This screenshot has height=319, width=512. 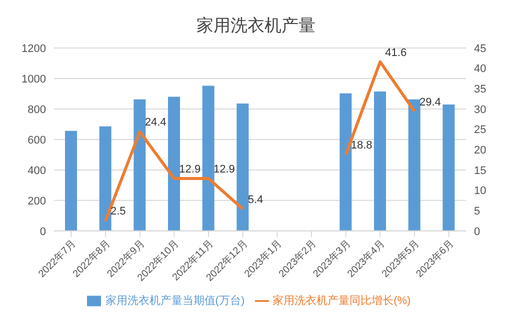 I want to click on y2-tick-label: 25, so click(x=480, y=130).